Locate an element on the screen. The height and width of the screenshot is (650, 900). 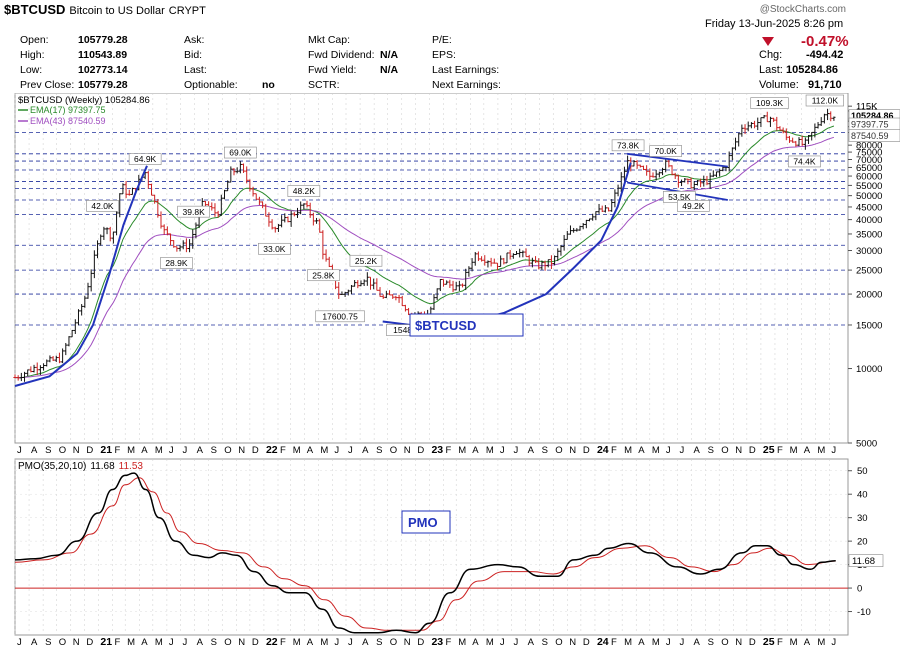
price-y-tick-label: 15000 is located at coordinates (869, 325).